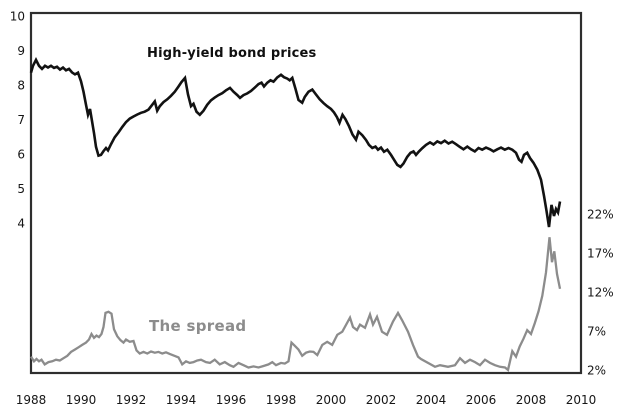  Describe the element at coordinates (131, 400) in the screenshot. I see `x-tick-label: 1992` at that location.